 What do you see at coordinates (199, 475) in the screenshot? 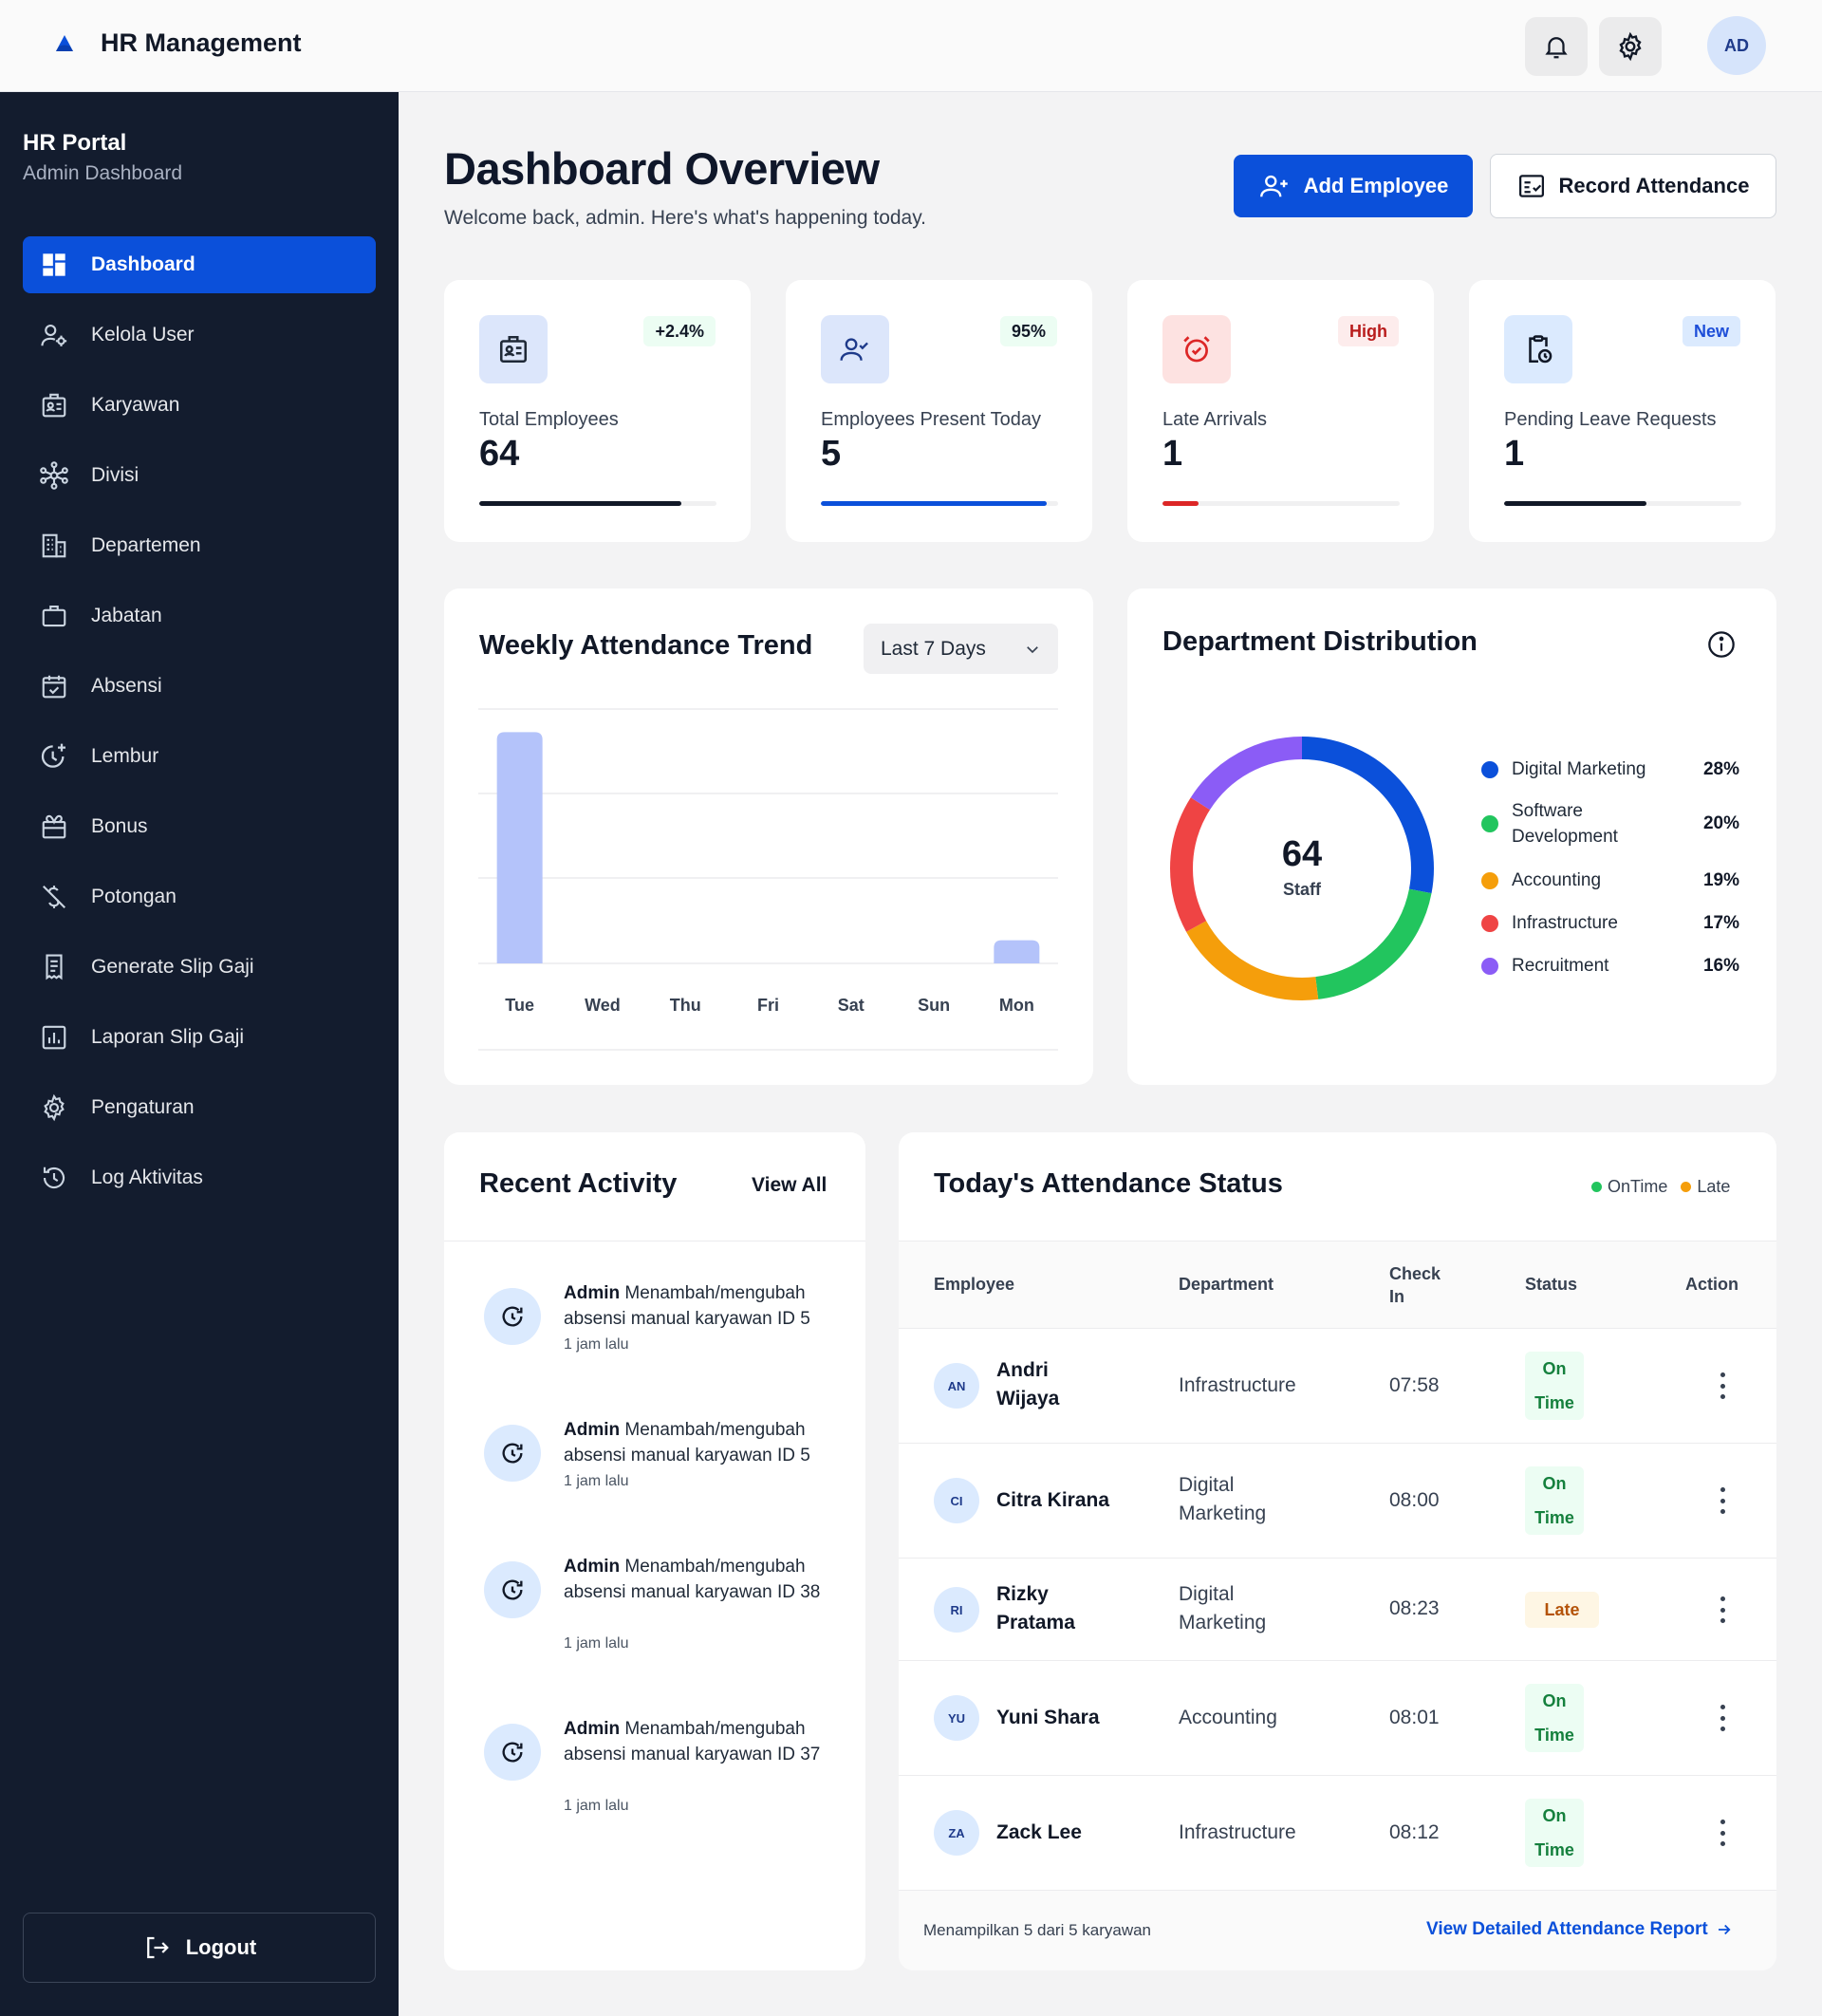
I see `sidebar-item-divisi: Divisi` at bounding box center [199, 475].